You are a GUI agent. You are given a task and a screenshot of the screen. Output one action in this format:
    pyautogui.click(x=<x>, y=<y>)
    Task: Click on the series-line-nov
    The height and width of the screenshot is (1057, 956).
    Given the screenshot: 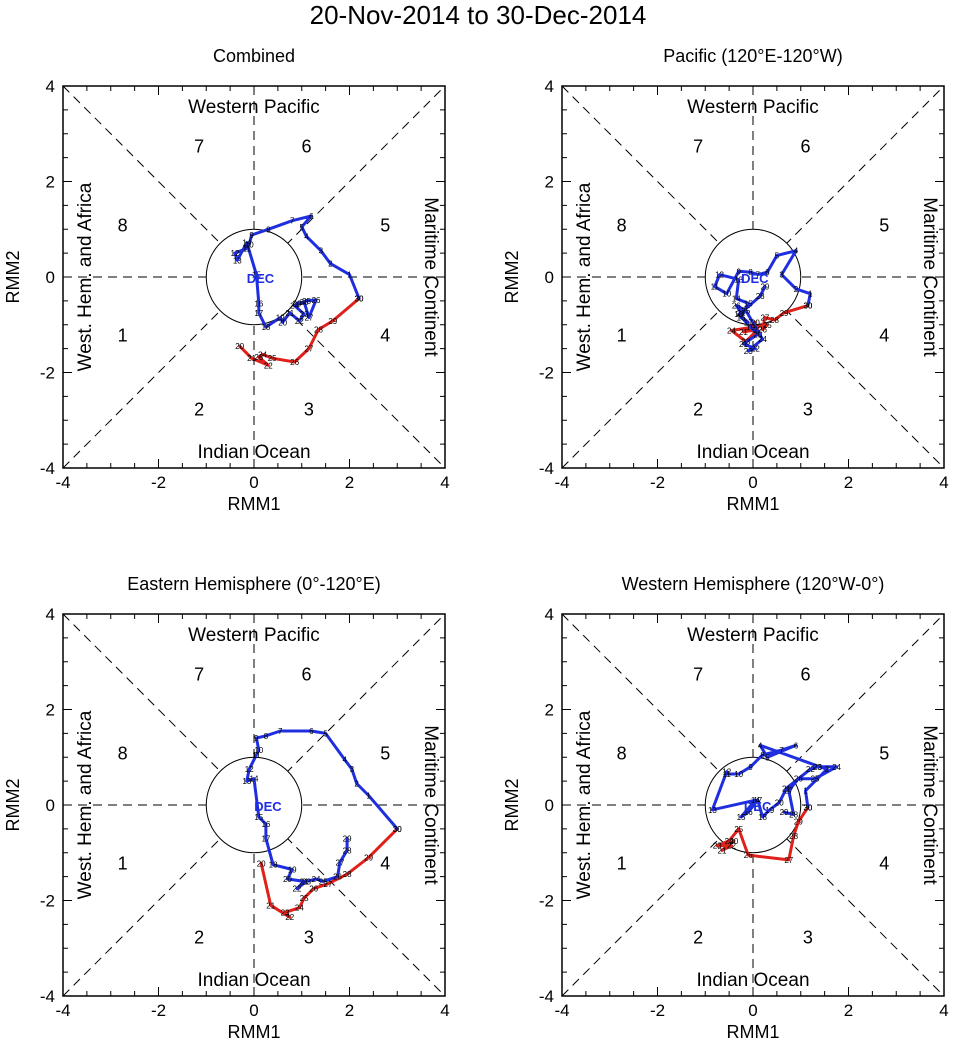 What is the action you would take?
    pyautogui.click(x=762, y=833)
    